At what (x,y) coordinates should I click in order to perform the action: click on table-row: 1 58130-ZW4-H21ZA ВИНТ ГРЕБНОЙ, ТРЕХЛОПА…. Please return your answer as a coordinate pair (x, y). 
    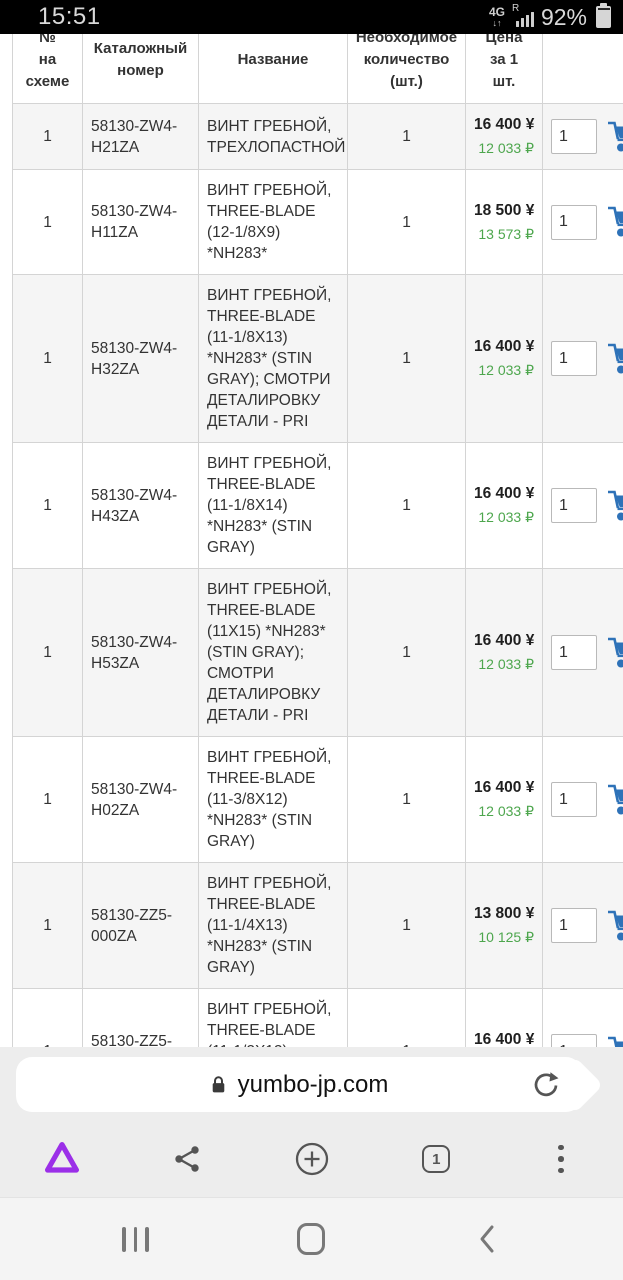
    Looking at the image, I should click on (317, 136).